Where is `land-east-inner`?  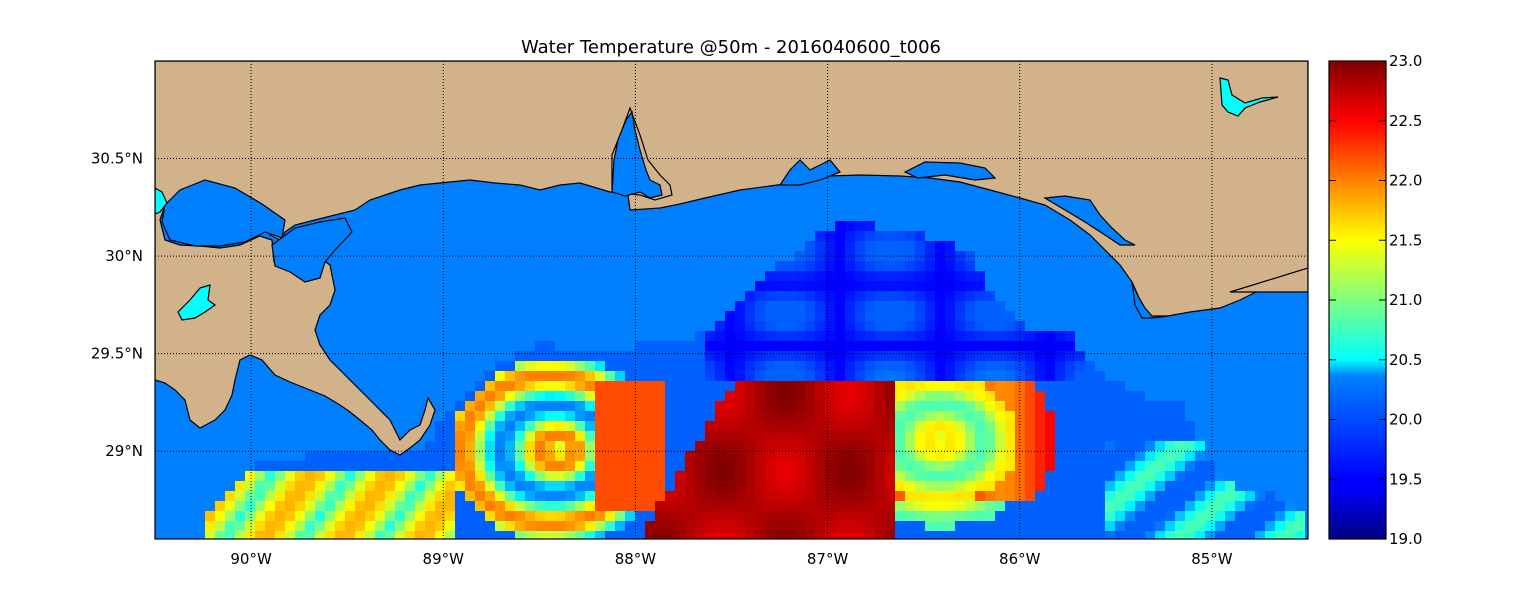 land-east-inner is located at coordinates (1268, 177).